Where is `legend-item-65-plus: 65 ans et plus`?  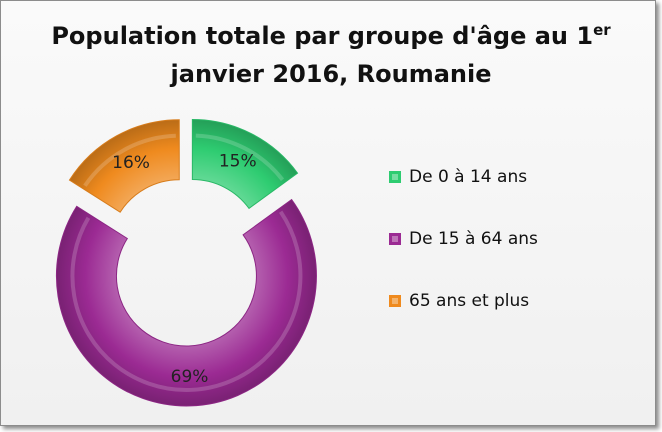
legend-item-65-plus: 65 ans et plus is located at coordinates (463, 301).